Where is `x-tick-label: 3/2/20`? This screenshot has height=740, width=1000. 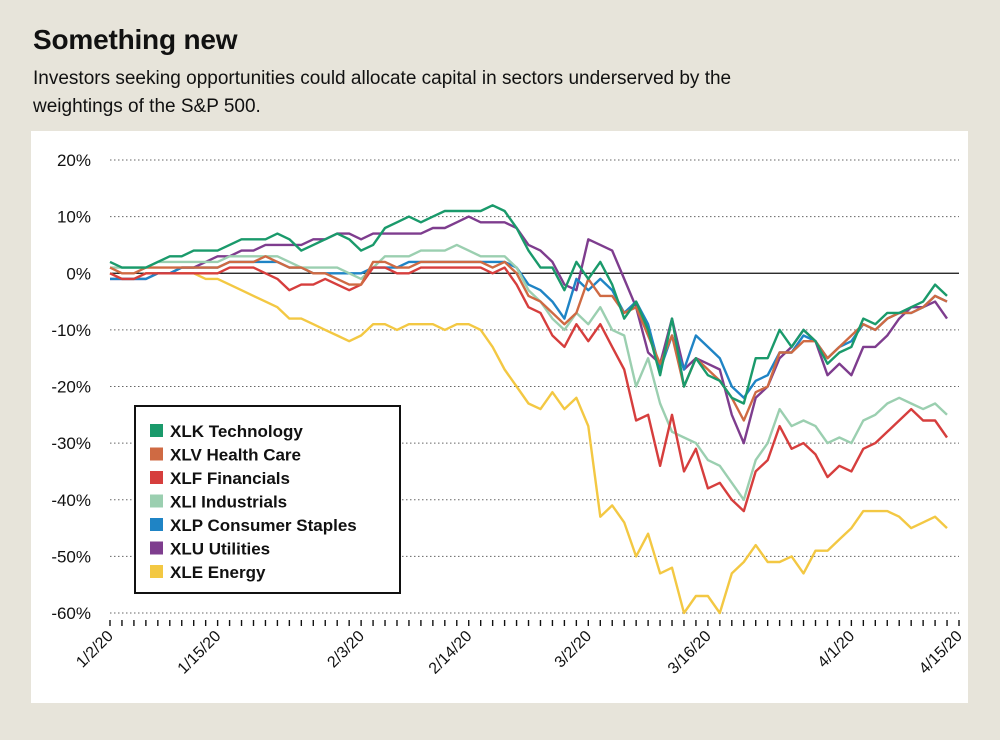
x-tick-label: 3/2/20 is located at coordinates (574, 650).